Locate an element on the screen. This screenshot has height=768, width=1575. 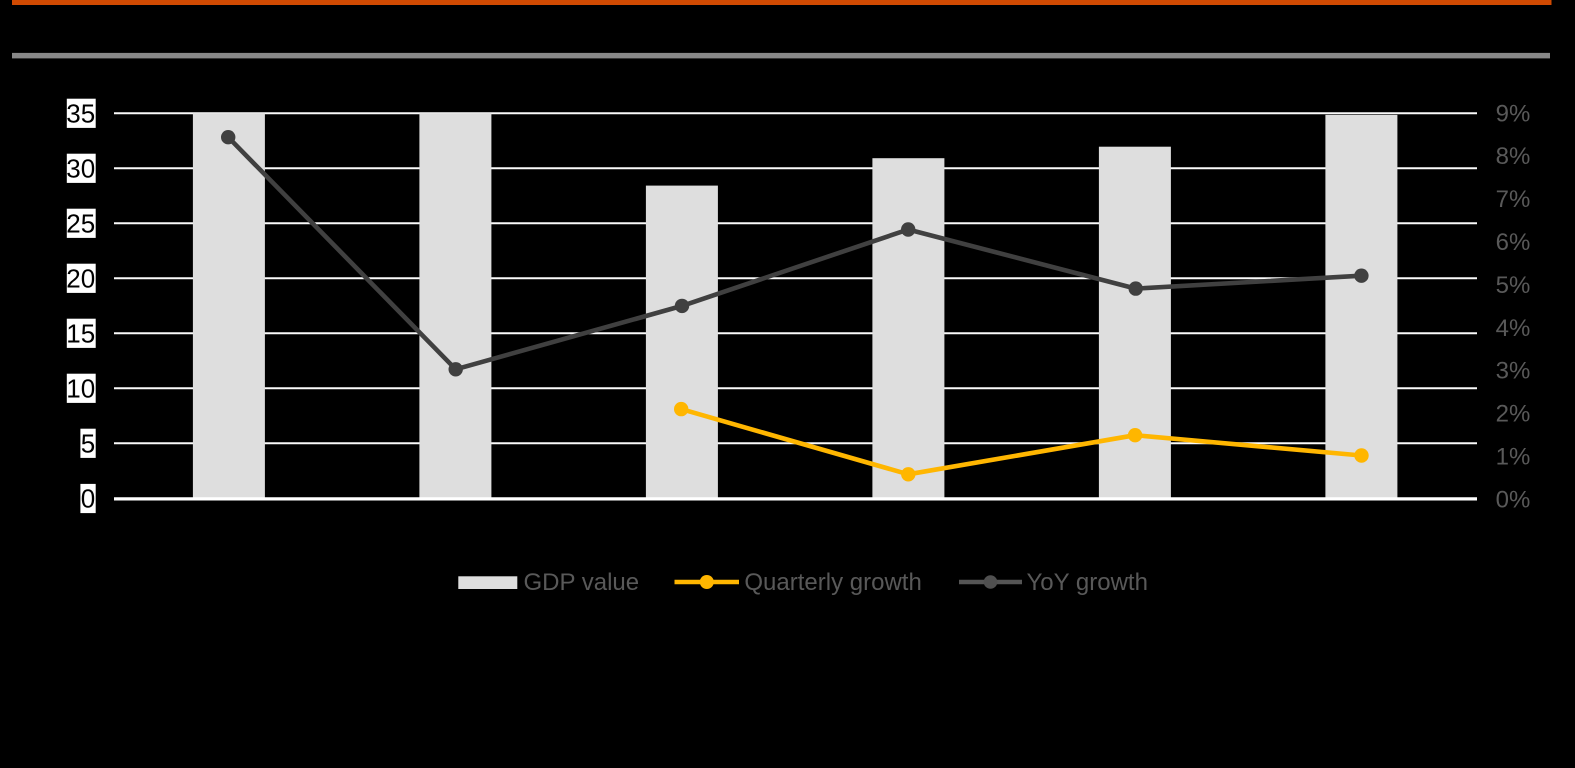
svg-text: 2% is located at coordinates (1513, 414).